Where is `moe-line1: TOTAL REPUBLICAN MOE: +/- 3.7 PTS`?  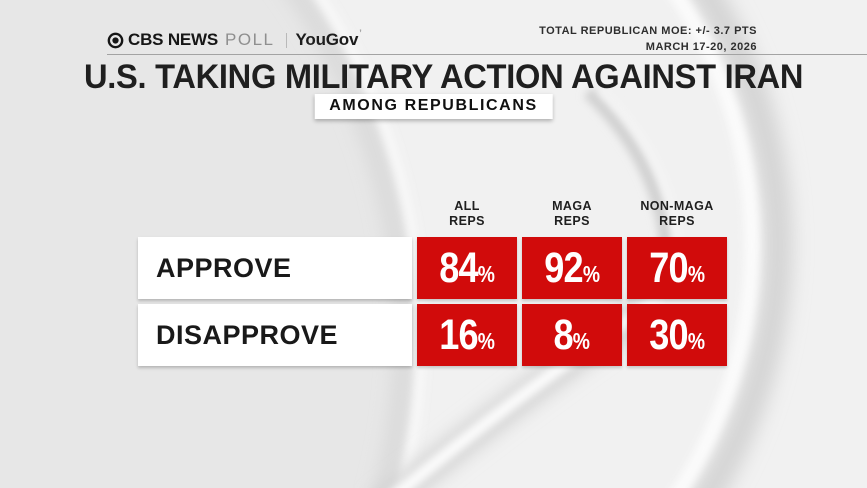 moe-line1: TOTAL REPUBLICAN MOE: +/- 3.7 PTS is located at coordinates (648, 31).